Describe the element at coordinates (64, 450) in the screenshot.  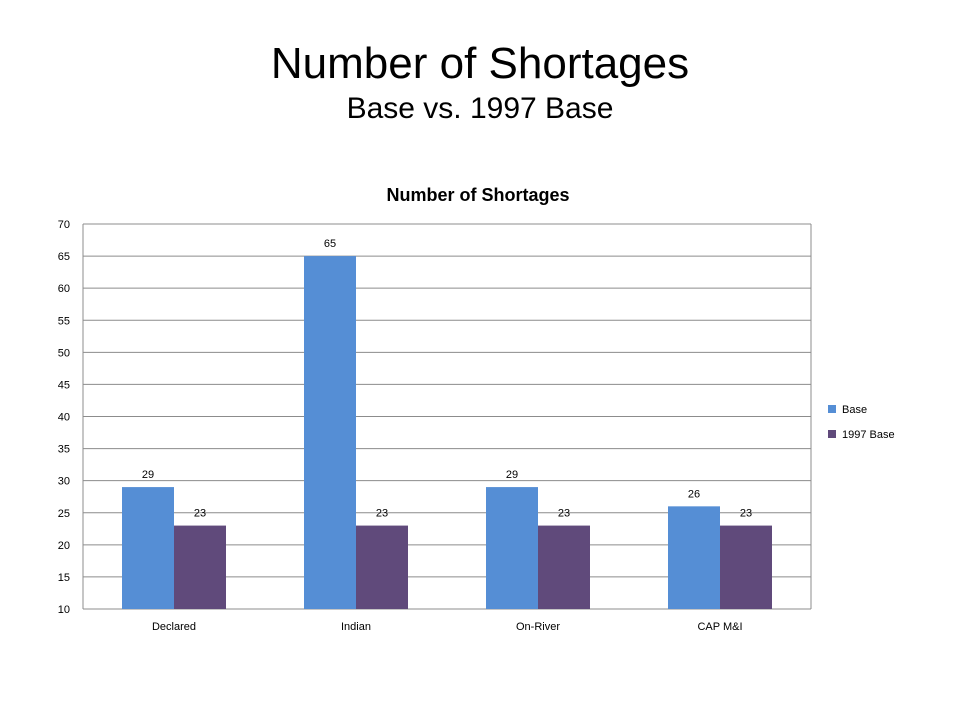
I see `y-tick-label: 35` at that location.